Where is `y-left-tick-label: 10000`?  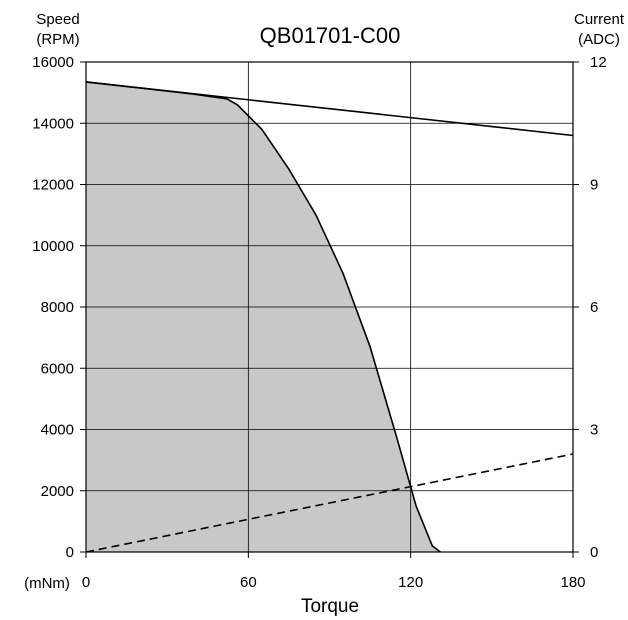 y-left-tick-label: 10000 is located at coordinates (53, 246).